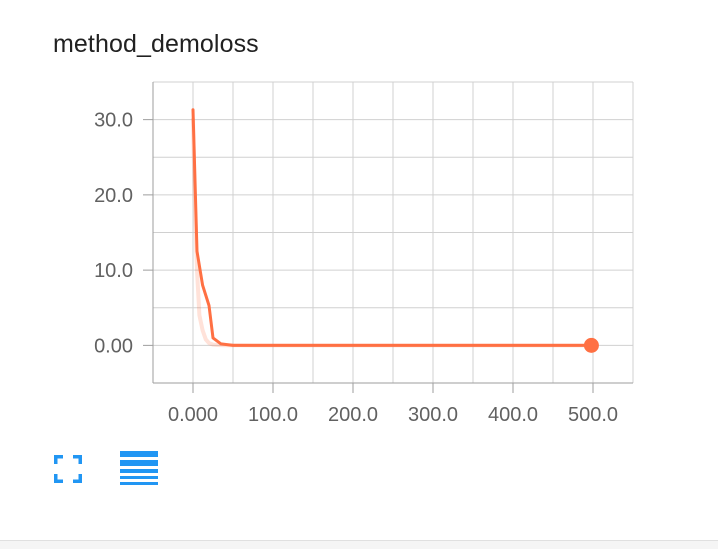  Describe the element at coordinates (113, 346) in the screenshot. I see `y-tick-label: 0.00` at that location.